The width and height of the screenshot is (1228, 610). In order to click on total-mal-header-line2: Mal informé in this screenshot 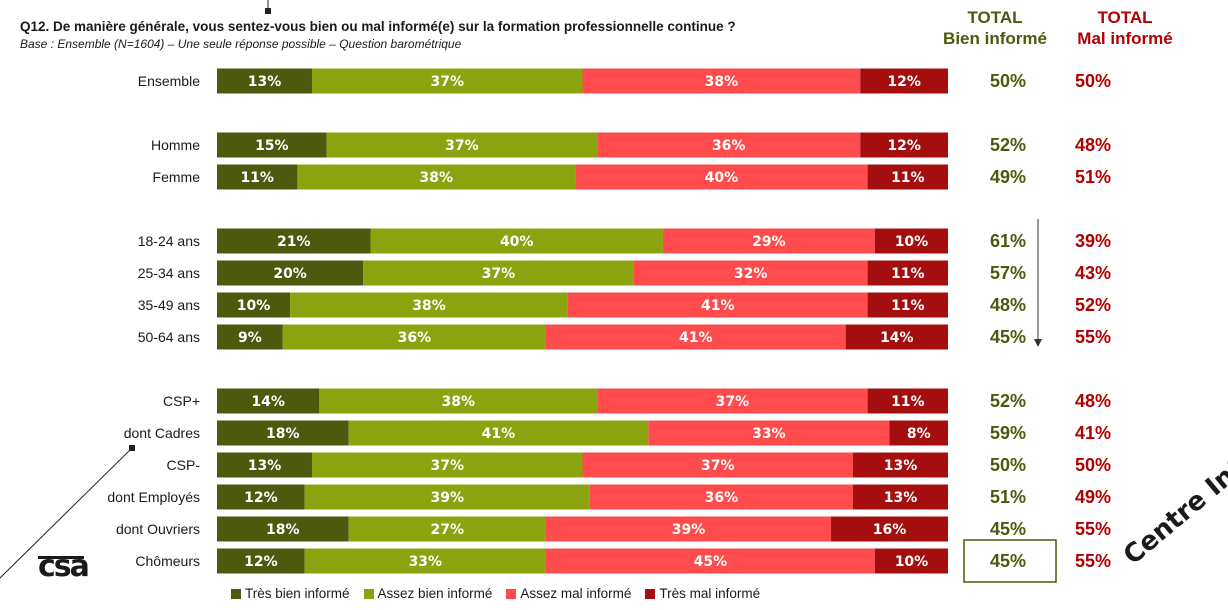, I will do `click(1125, 38)`.